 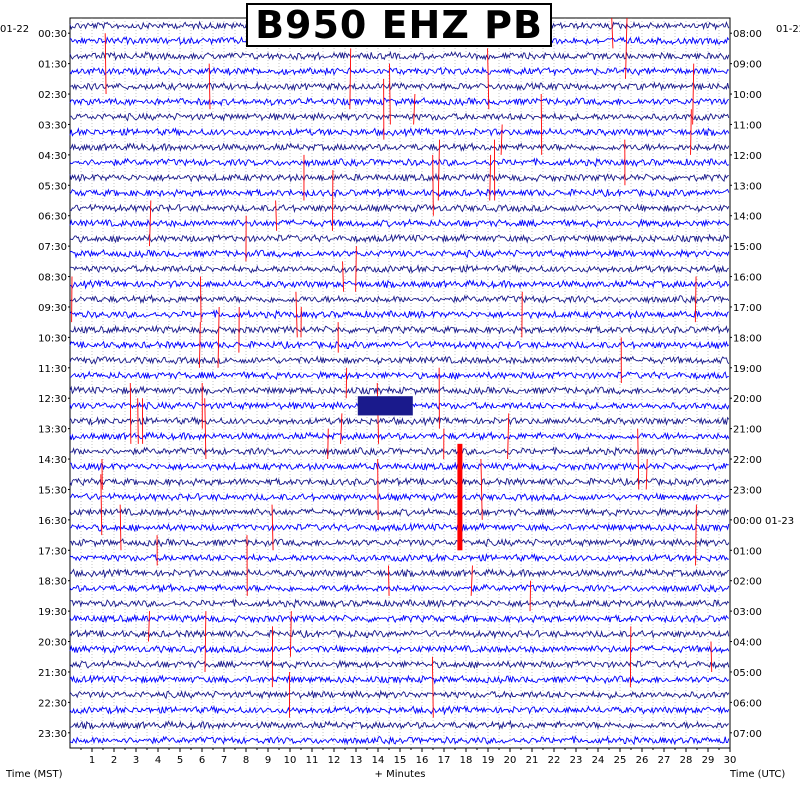 What do you see at coordinates (747, 338) in the screenshot?
I see `time-label-right: 18:00` at bounding box center [747, 338].